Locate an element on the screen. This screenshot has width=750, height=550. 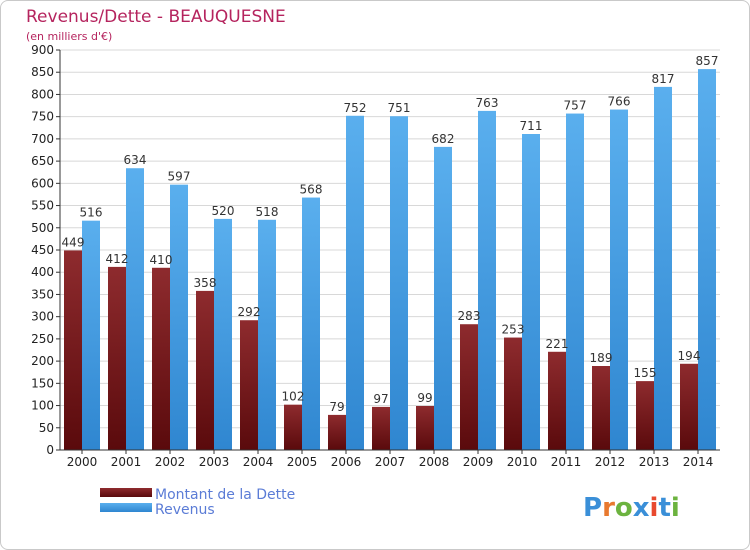
data-label-debt: 412 is located at coordinates (117, 259).